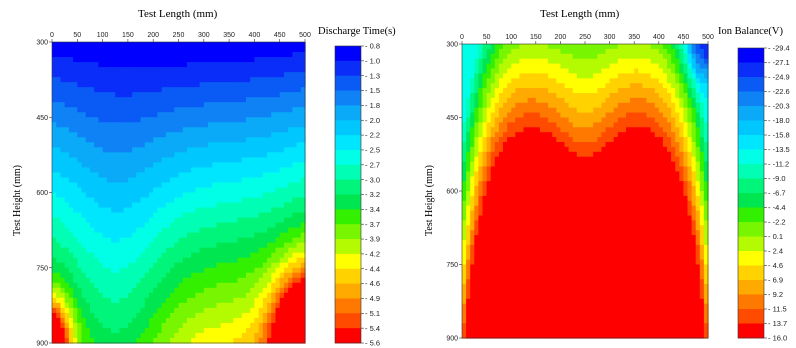 The image size is (796, 348). I want to click on x-tick-label: 250, so click(179, 35).